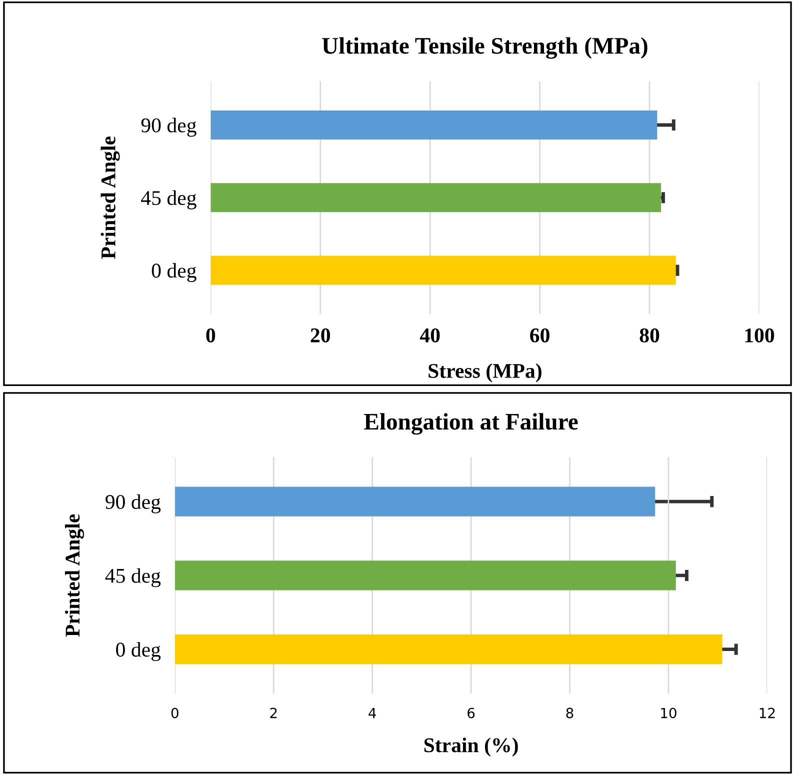  I want to click on x-tick-label: 20, so click(320, 335).